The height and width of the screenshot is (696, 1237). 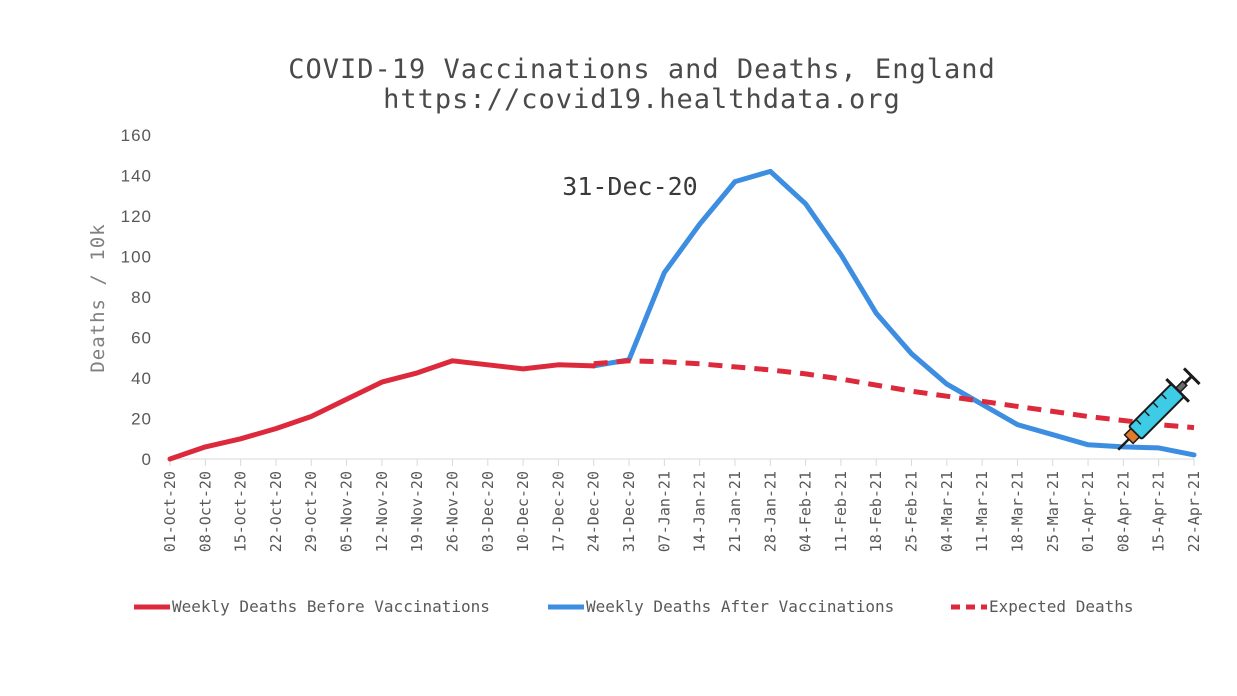 What do you see at coordinates (642, 99) in the screenshot?
I see `chart-subtitle: https://covid19.healthdata.org` at bounding box center [642, 99].